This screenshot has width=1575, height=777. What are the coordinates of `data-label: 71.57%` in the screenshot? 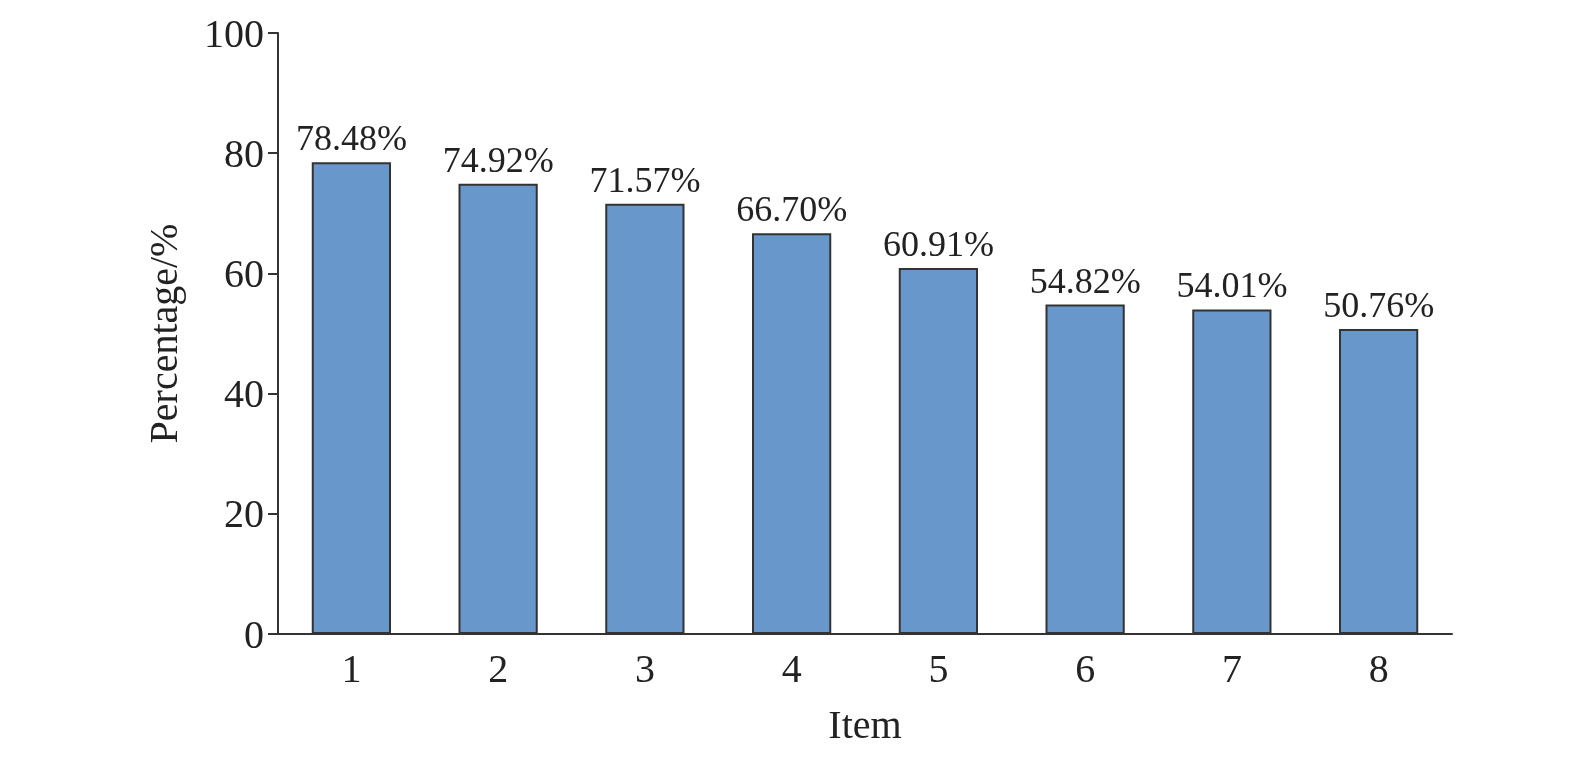 It's located at (645, 179).